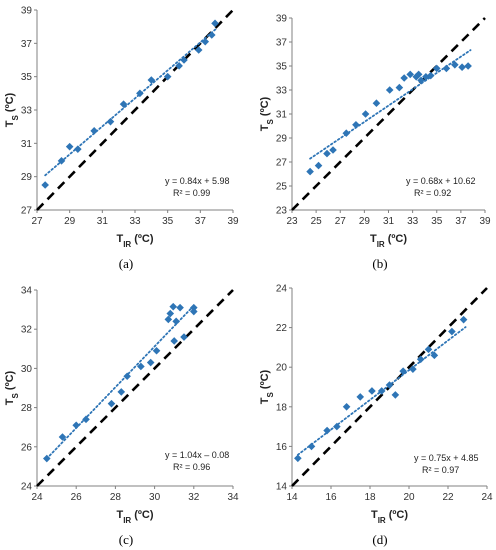 Image resolution: width=496 pixels, height=550 pixels. Describe the element at coordinates (432, 193) in the screenshot. I see `r-squared: R² = 0.92` at that location.